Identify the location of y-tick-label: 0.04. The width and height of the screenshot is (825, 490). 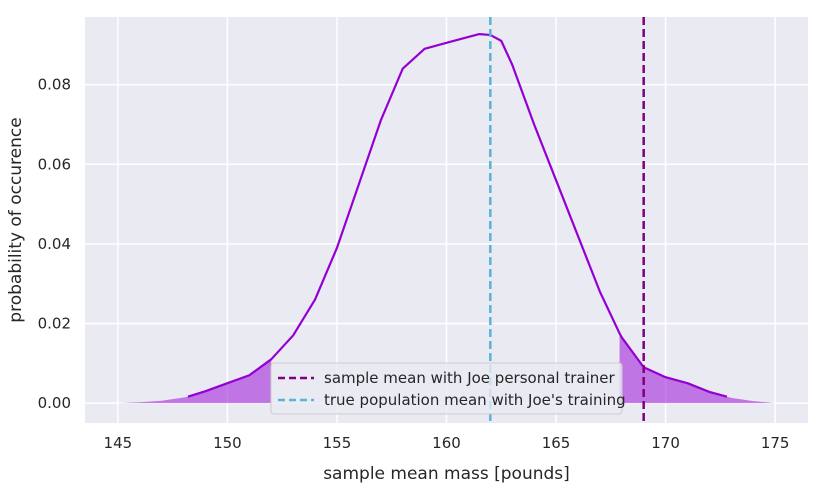
(54, 244).